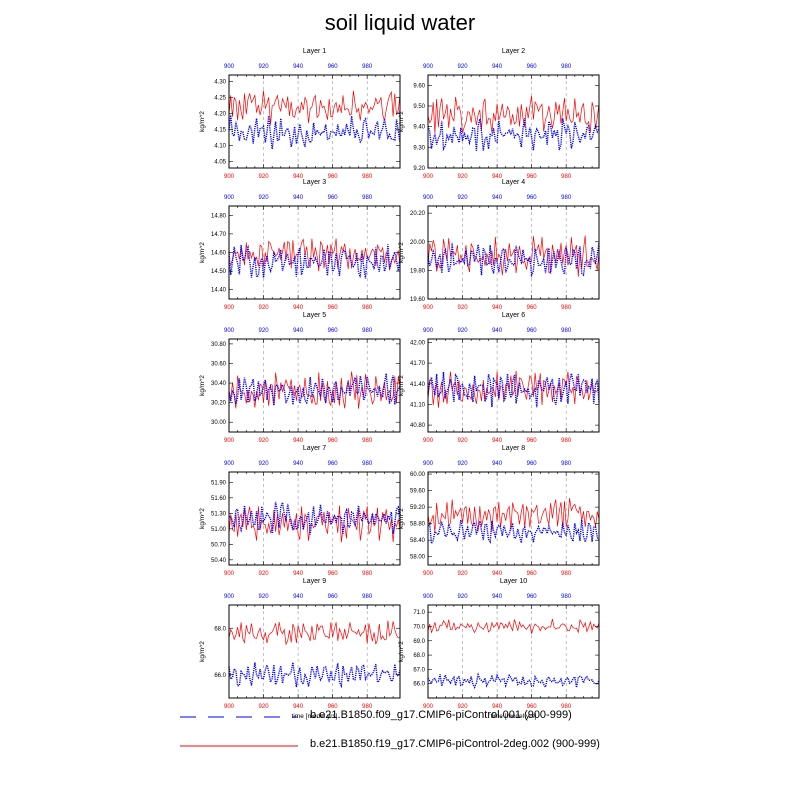  What do you see at coordinates (419, 670) in the screenshot?
I see `y-tick-label: 67.0` at bounding box center [419, 670].